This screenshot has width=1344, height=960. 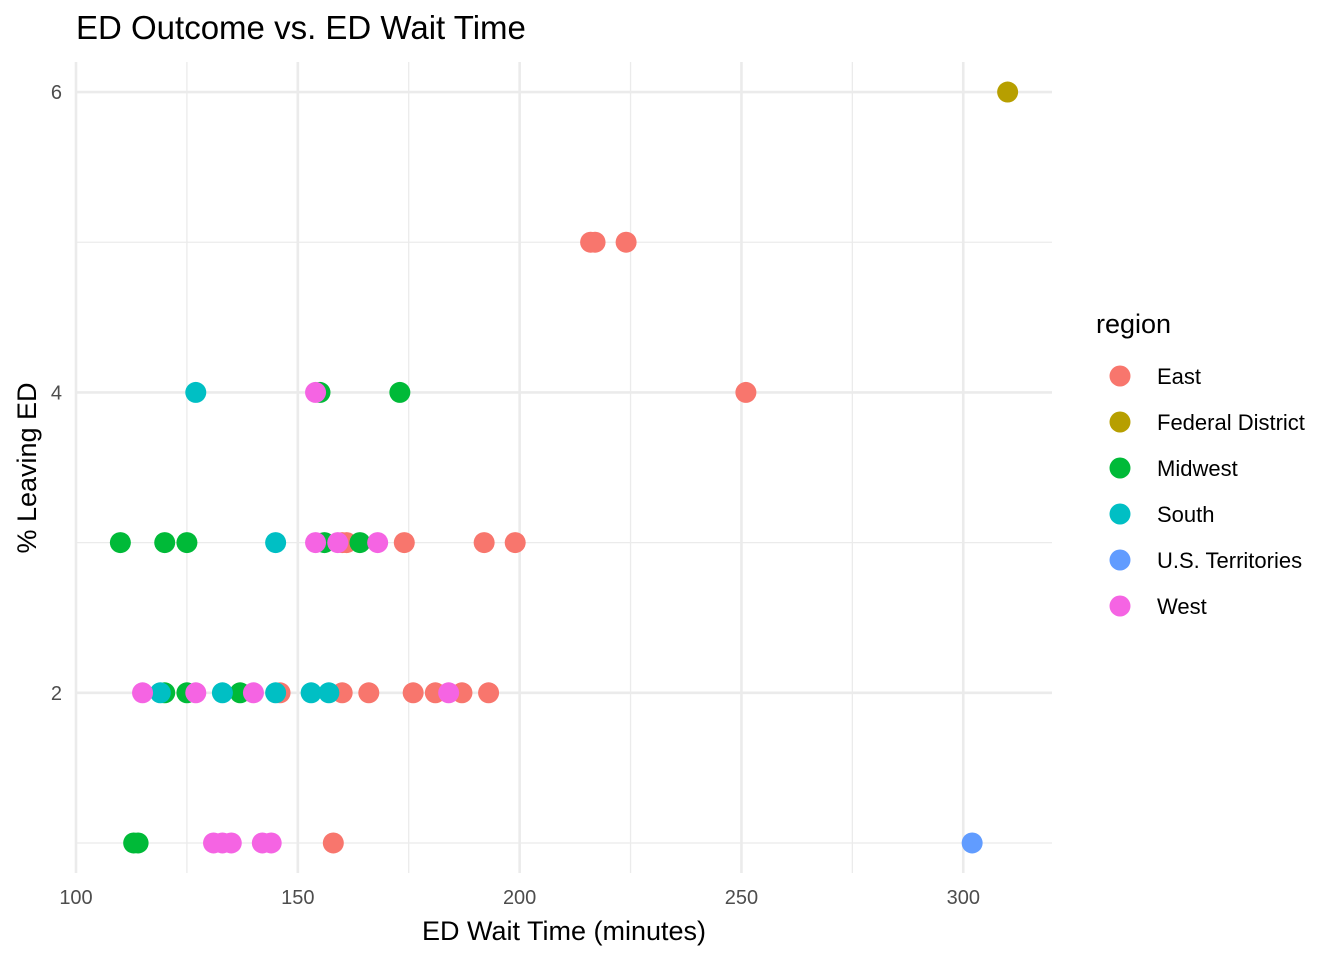 What do you see at coordinates (1182, 606) in the screenshot?
I see `legend-label: West` at bounding box center [1182, 606].